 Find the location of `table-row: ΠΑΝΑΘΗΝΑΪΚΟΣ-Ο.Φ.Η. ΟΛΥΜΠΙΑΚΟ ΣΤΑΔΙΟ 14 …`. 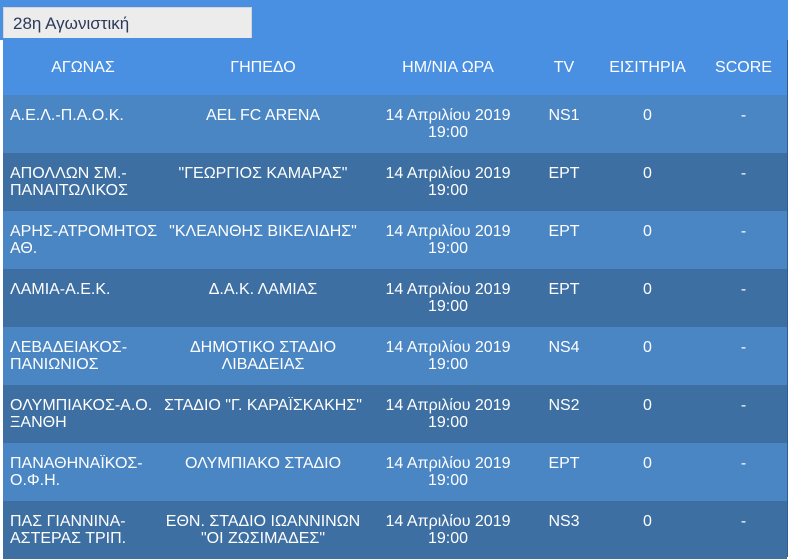

table-row: ΠΑΝΑΘΗΝΑΪΚΟΣ-Ο.Φ.Η. ΟΛΥΜΠΙΑΚΟ ΣΤΑΔΙΟ 14 … is located at coordinates (395, 472).